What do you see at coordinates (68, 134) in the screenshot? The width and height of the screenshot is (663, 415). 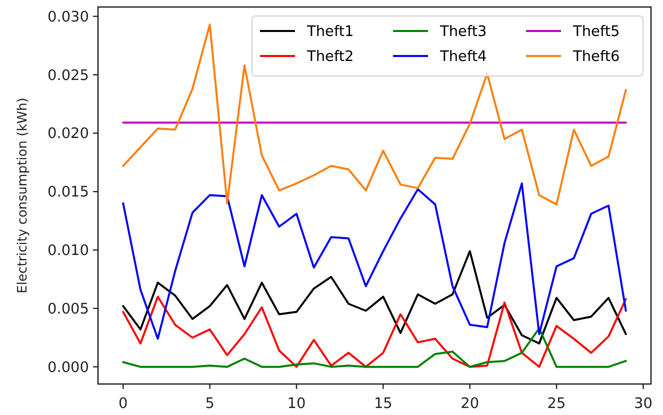 I see `y-tick-label: 0.020` at bounding box center [68, 134].